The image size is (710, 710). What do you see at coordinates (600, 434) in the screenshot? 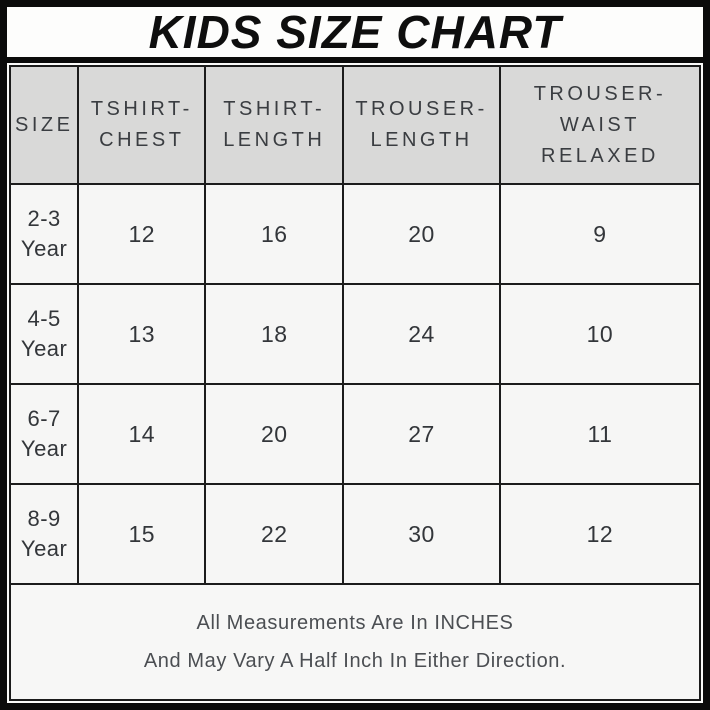
I see `table-cell: 11` at bounding box center [600, 434].